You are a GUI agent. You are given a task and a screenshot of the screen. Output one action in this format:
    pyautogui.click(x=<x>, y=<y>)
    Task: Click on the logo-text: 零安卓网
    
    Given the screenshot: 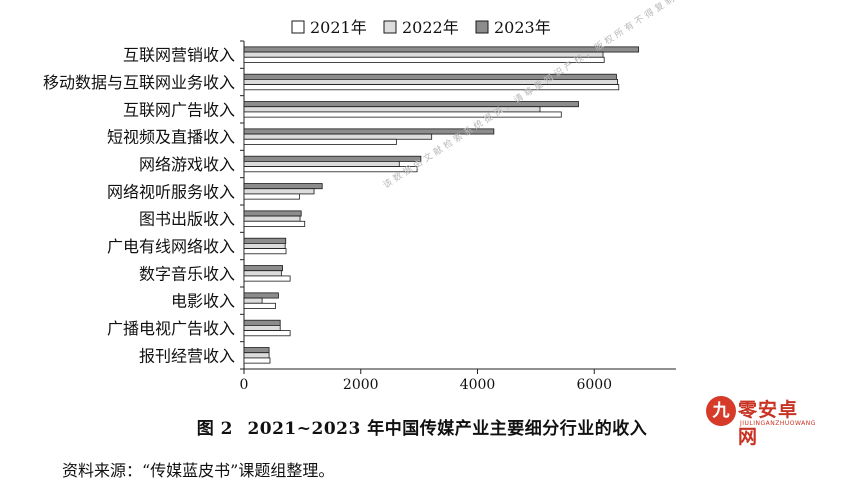 What is the action you would take?
    pyautogui.click(x=768, y=423)
    